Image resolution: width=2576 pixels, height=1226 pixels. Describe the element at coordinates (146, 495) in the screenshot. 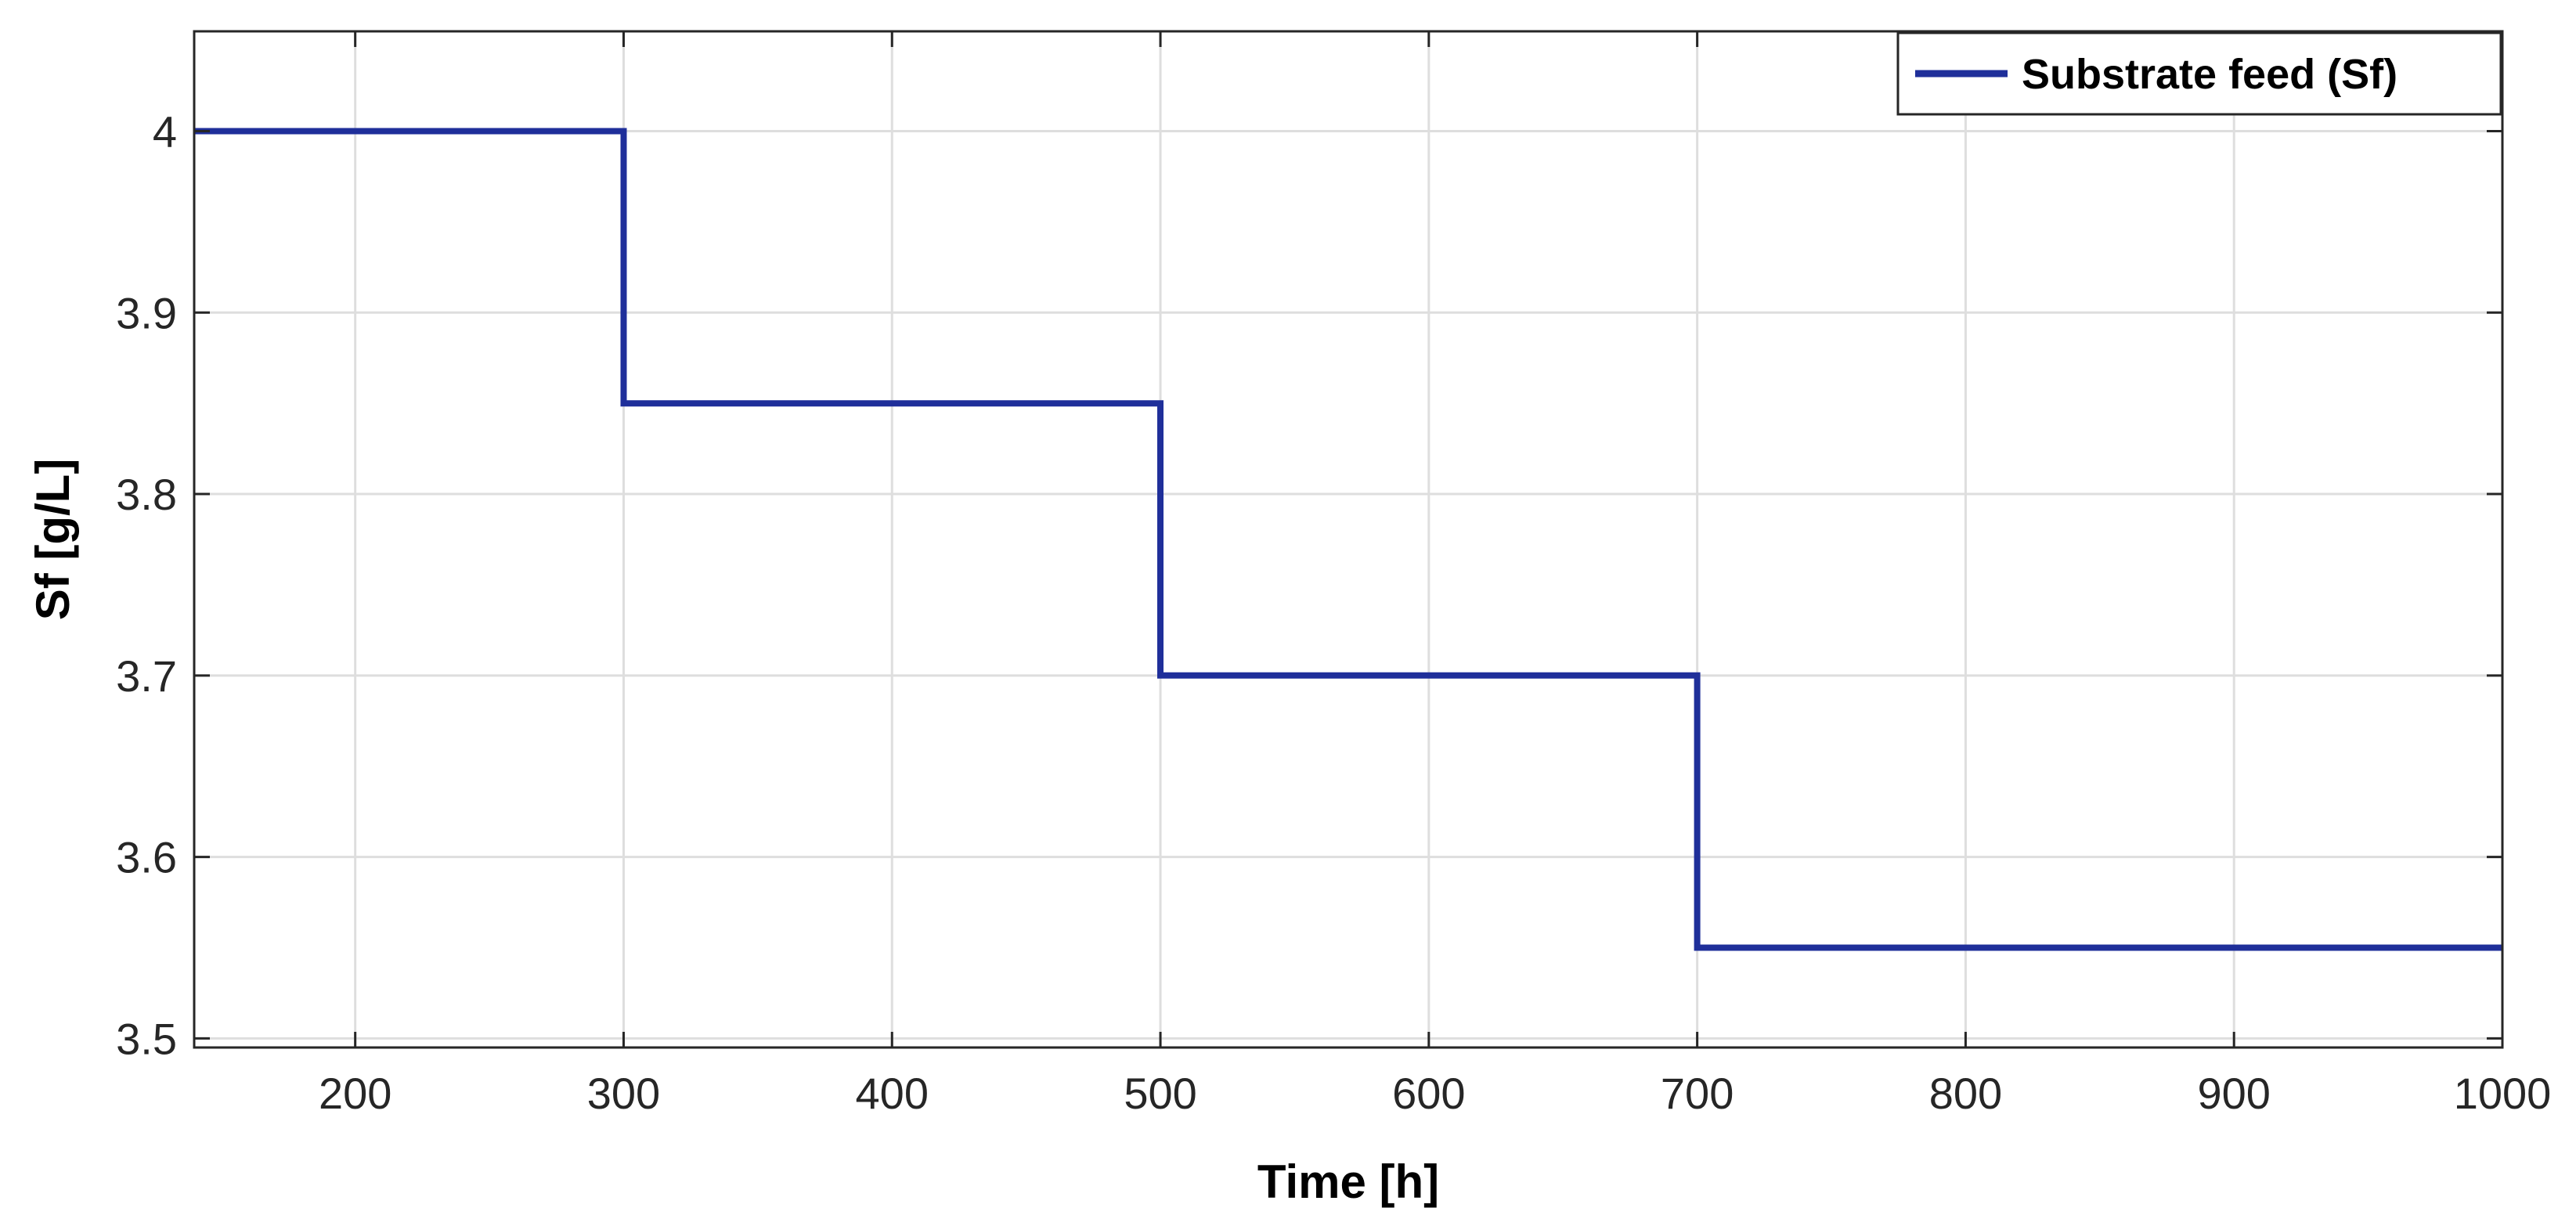

I see `y-tick-label: 3.8` at that location.